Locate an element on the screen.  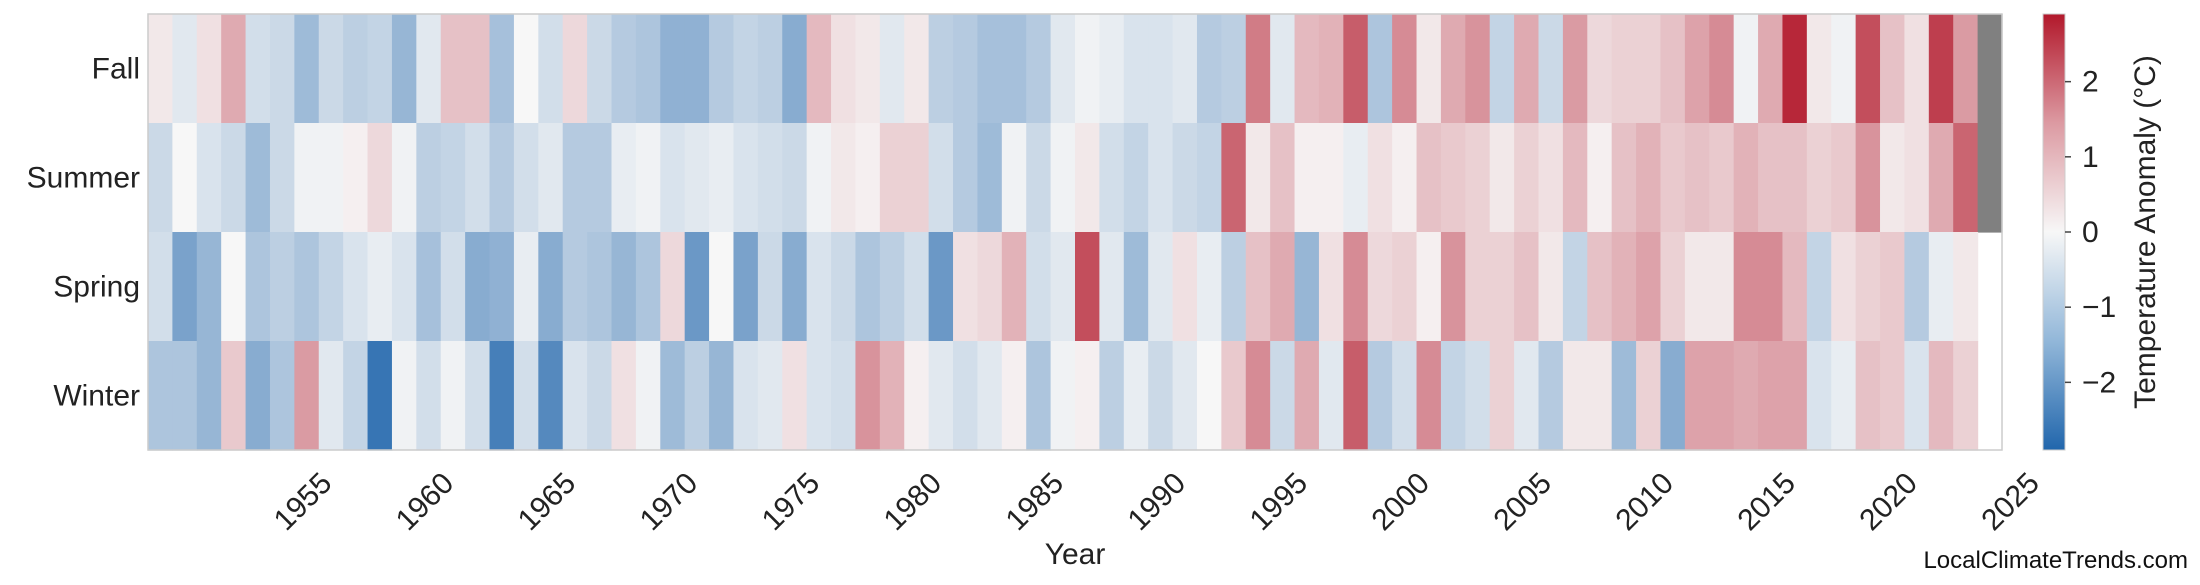
x-tick-label: 1995 is located at coordinates (1279, 502).